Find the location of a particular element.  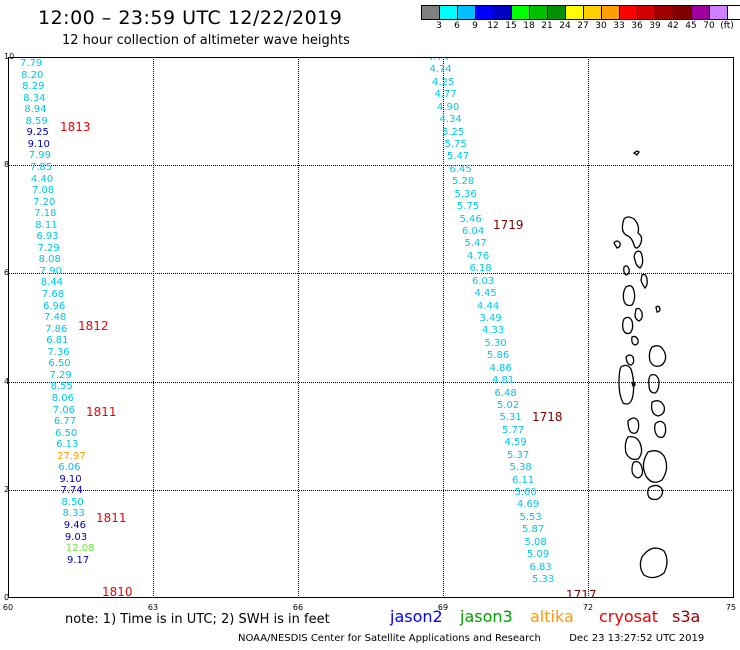

wave-height-value: 12.08 is located at coordinates (80, 549).